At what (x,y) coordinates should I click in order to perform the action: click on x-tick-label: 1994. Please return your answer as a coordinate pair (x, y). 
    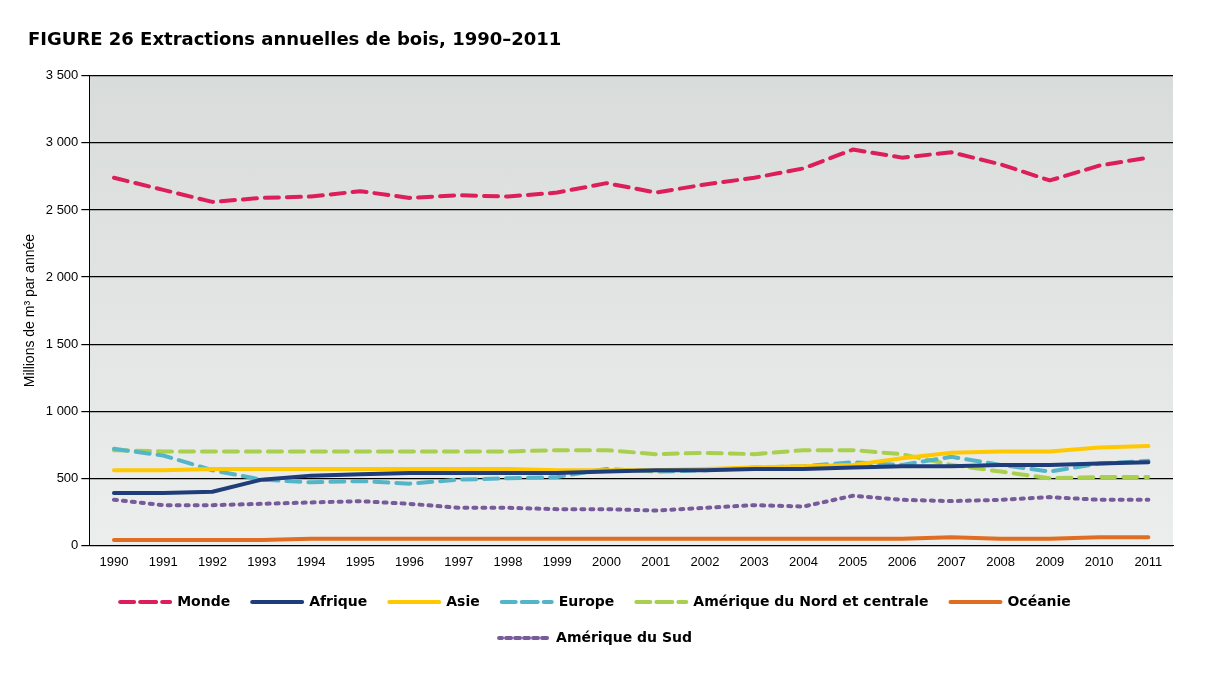
    Looking at the image, I should click on (311, 561).